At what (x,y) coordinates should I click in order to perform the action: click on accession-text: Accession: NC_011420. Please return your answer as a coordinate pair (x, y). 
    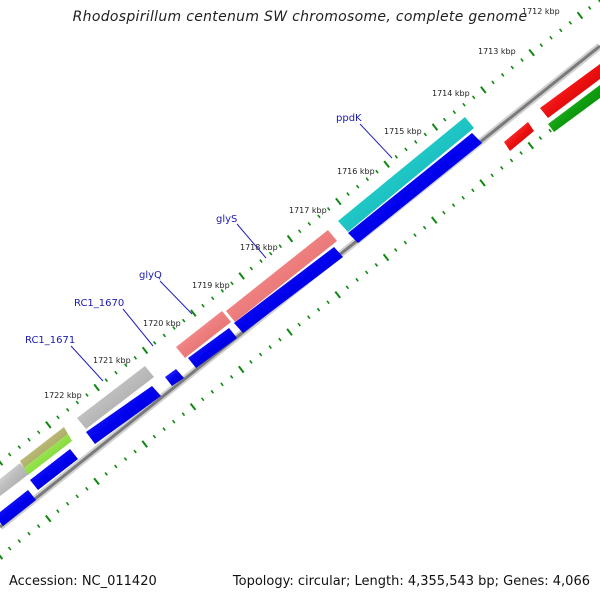
    Looking at the image, I should click on (83, 581).